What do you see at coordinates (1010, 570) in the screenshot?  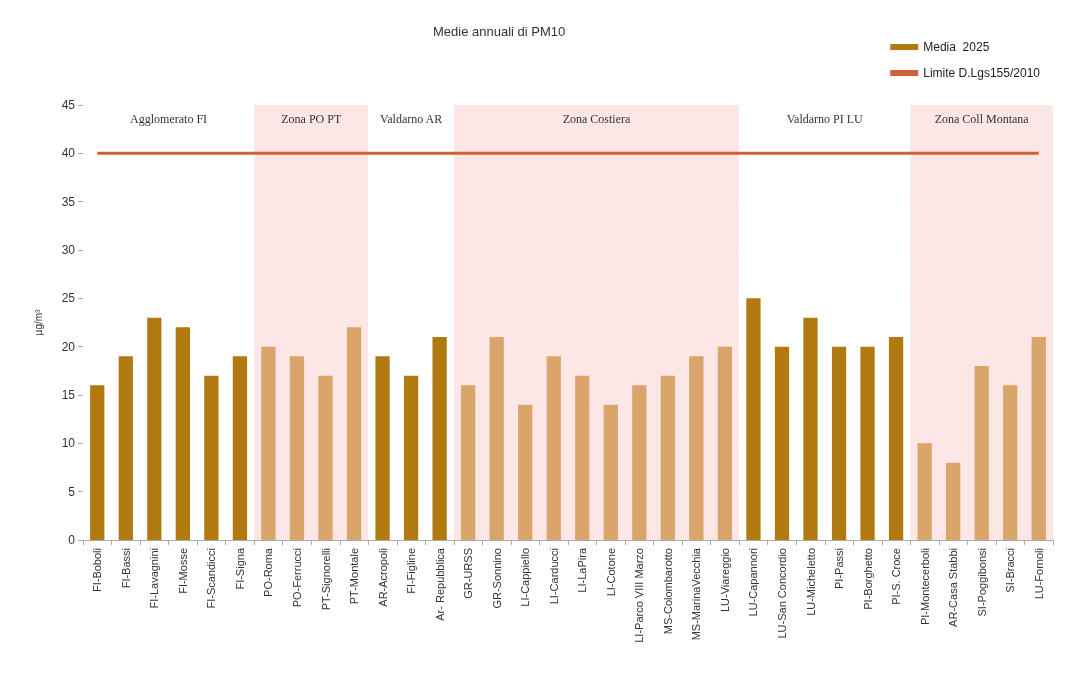 I see `x-tick-label: SI-Bracci` at bounding box center [1010, 570].